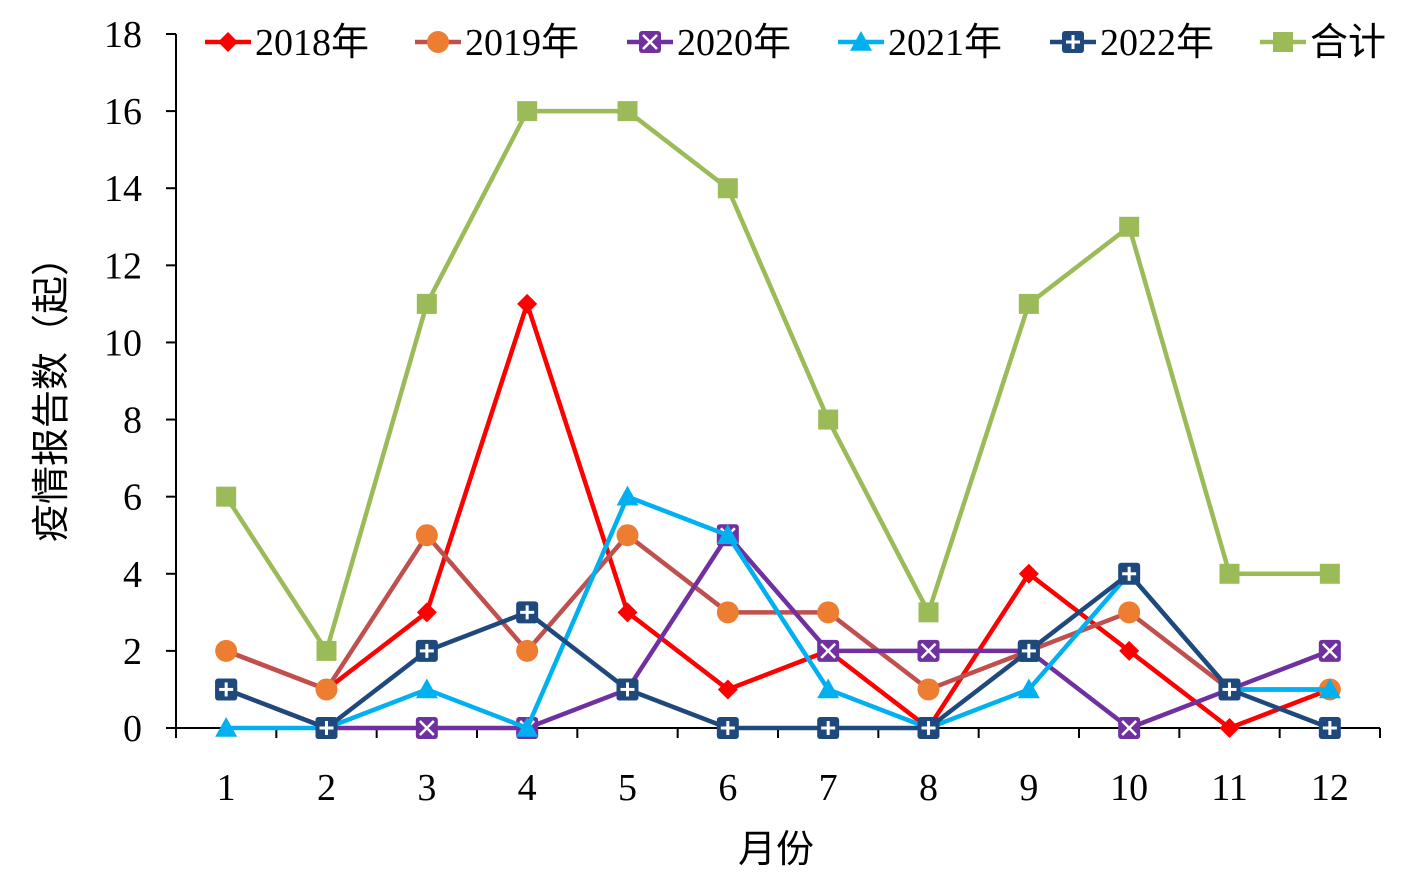  What do you see at coordinates (312, 43) in the screenshot?
I see `legend-label: 2018年` at bounding box center [312, 43].